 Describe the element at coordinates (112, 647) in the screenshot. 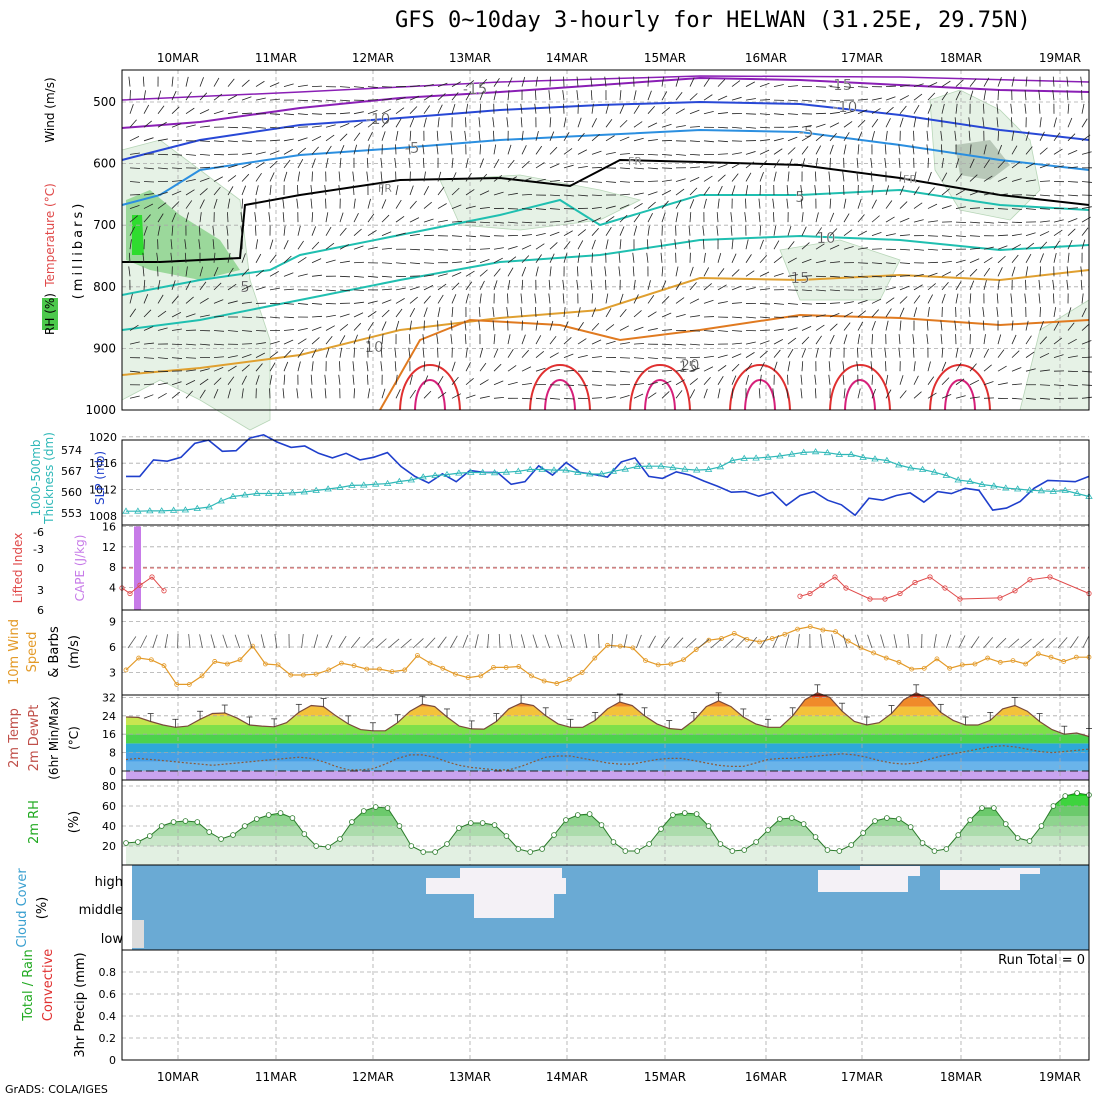

I see `wind-tick-label: 6` at that location.